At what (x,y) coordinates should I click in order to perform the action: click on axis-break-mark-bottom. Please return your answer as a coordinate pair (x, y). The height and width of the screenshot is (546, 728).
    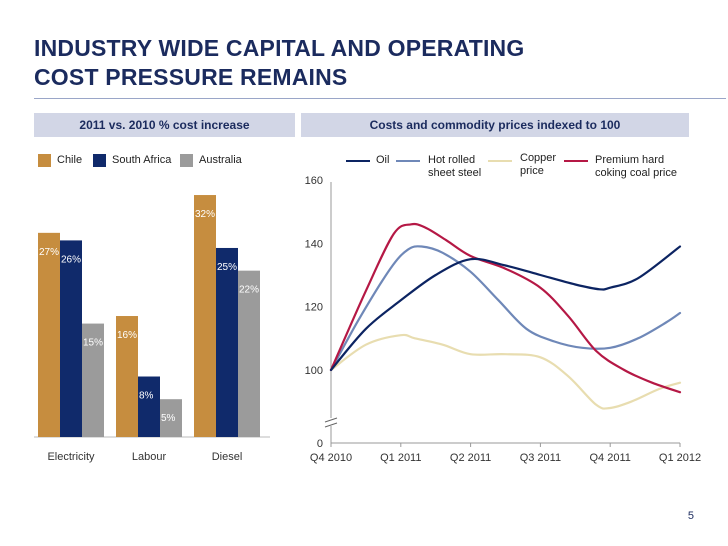
    Looking at the image, I should click on (331, 425).